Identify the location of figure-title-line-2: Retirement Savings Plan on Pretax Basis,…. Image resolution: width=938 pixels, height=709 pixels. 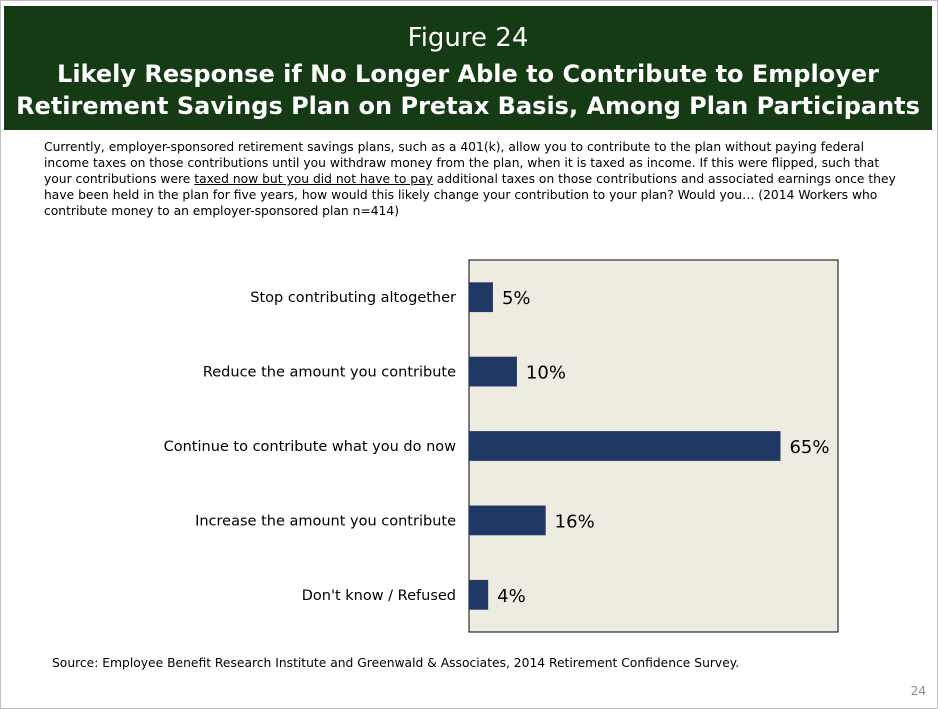
(468, 106).